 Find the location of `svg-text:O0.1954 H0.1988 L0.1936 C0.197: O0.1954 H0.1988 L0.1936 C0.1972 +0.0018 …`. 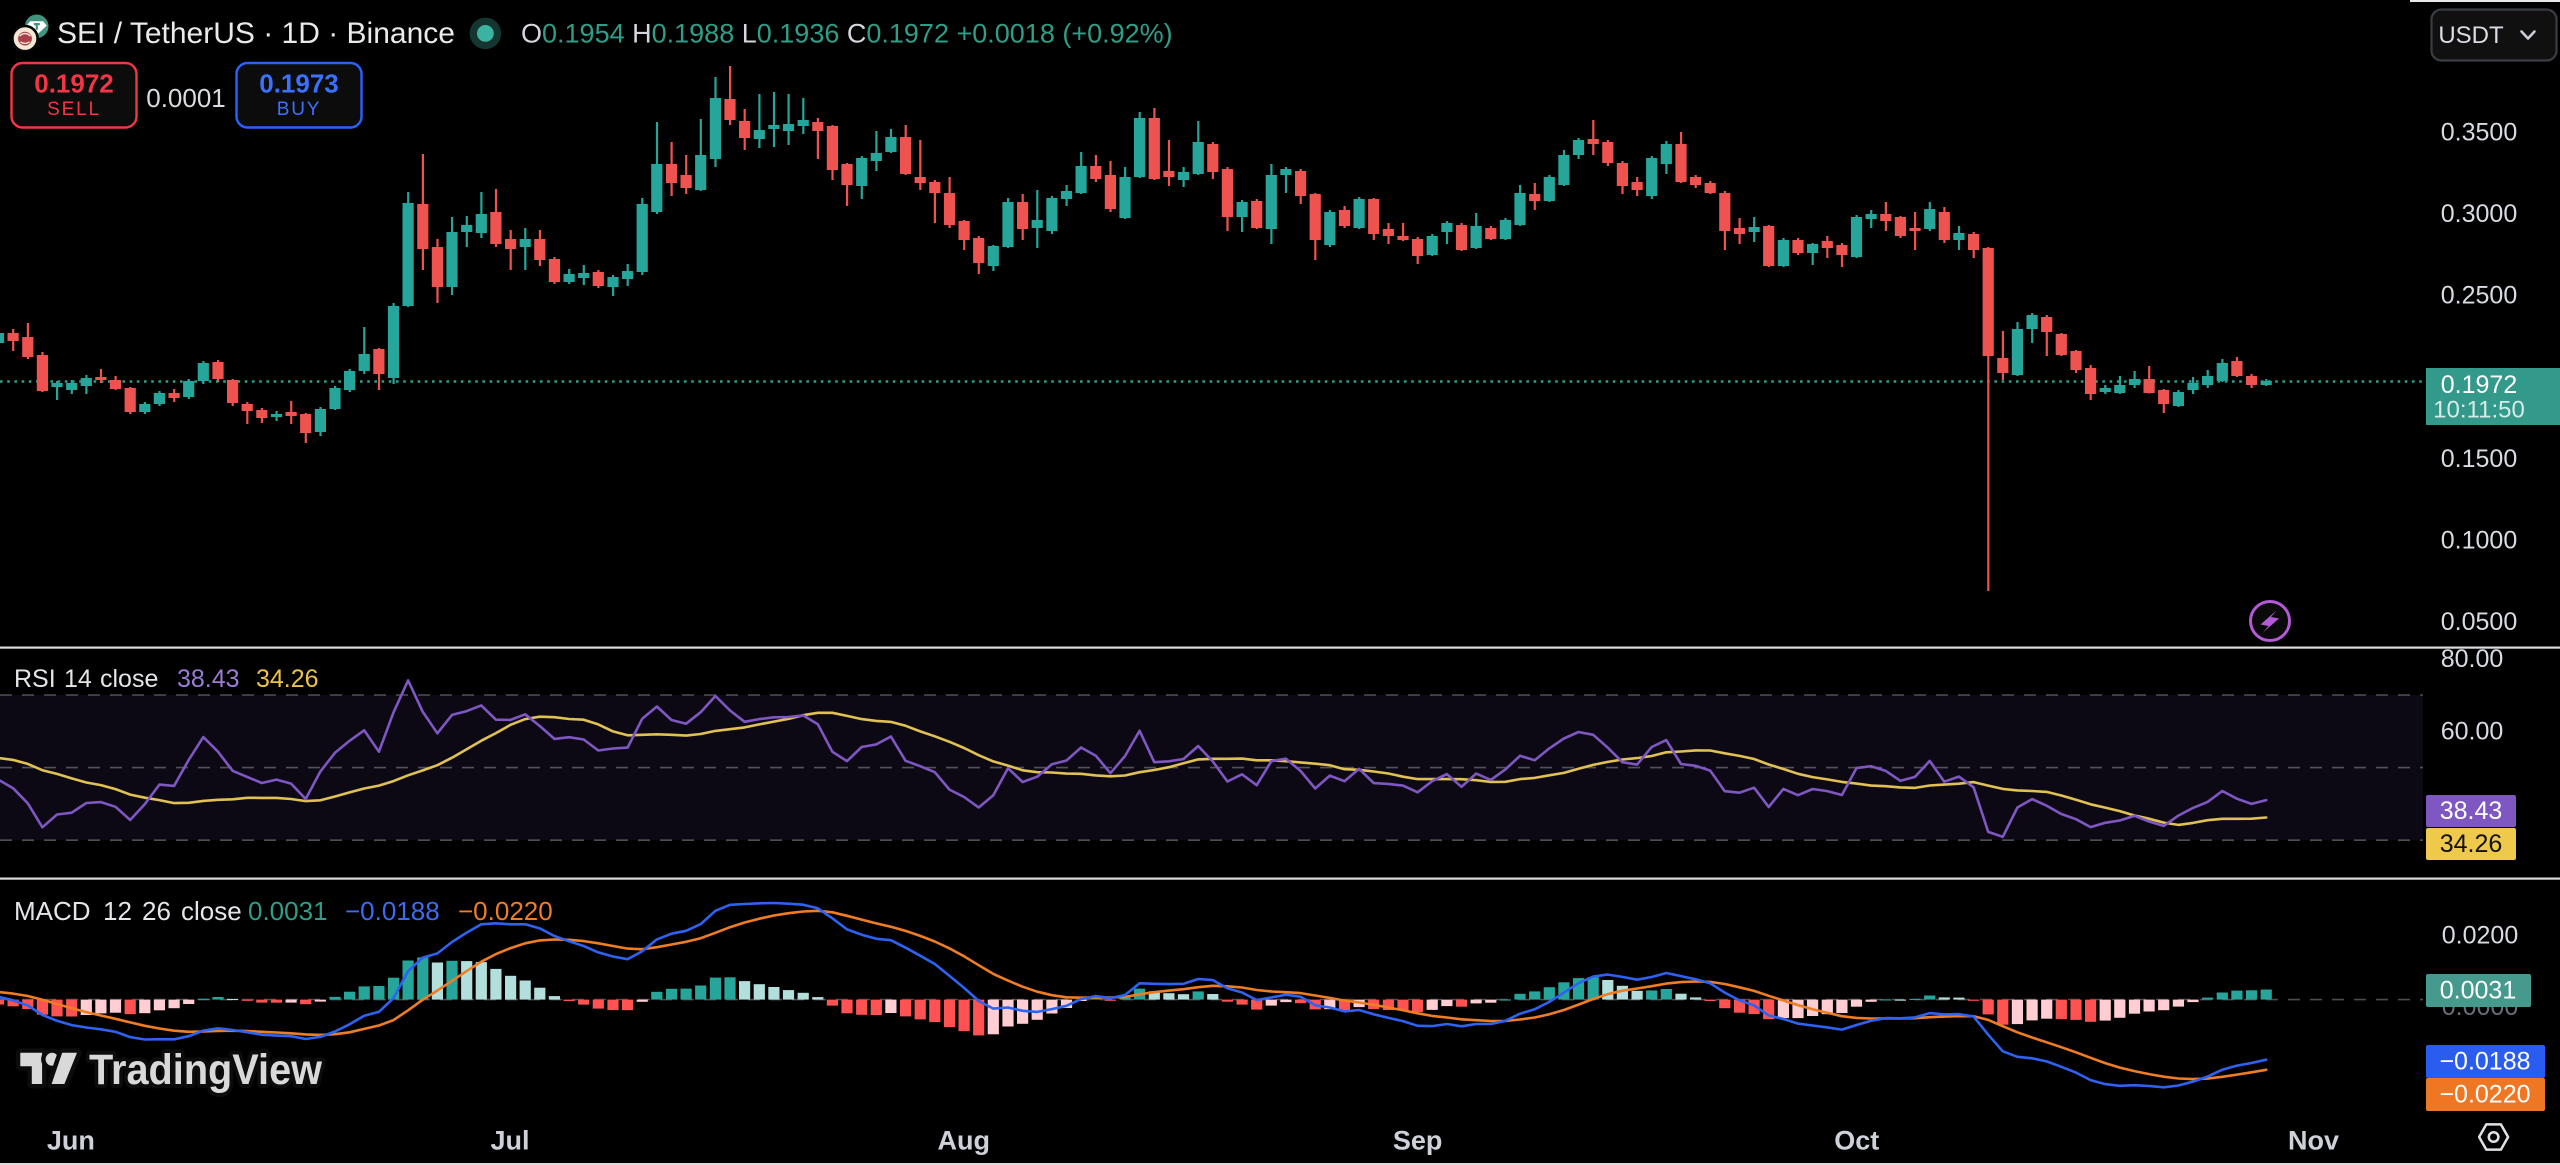

svg-text:O0.1954 H0.1988 L0.1936 C0.197: O0.1954 H0.1988 L0.1936 C0.1972 +0.0018 … is located at coordinates (847, 34).